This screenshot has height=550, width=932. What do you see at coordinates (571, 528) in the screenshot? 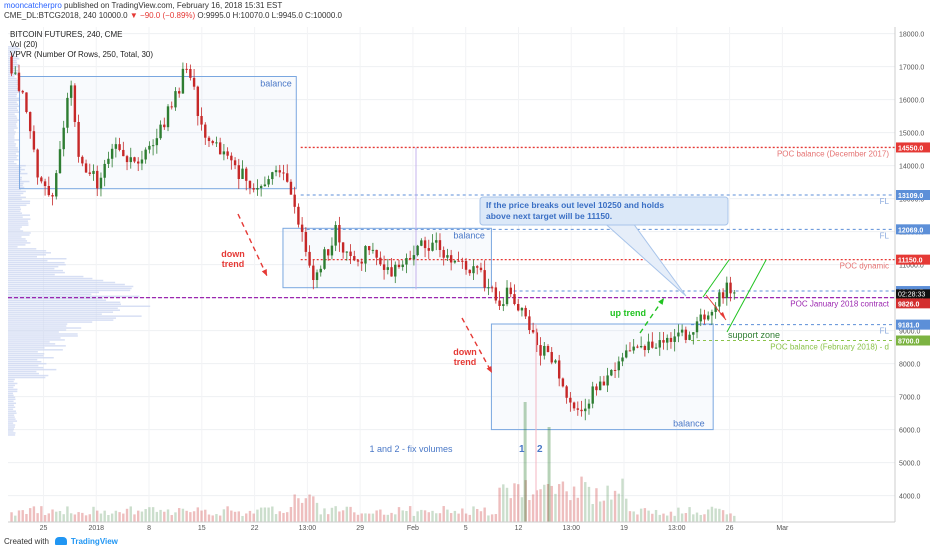
I see `time-tick-label: 13:00` at bounding box center [571, 528].